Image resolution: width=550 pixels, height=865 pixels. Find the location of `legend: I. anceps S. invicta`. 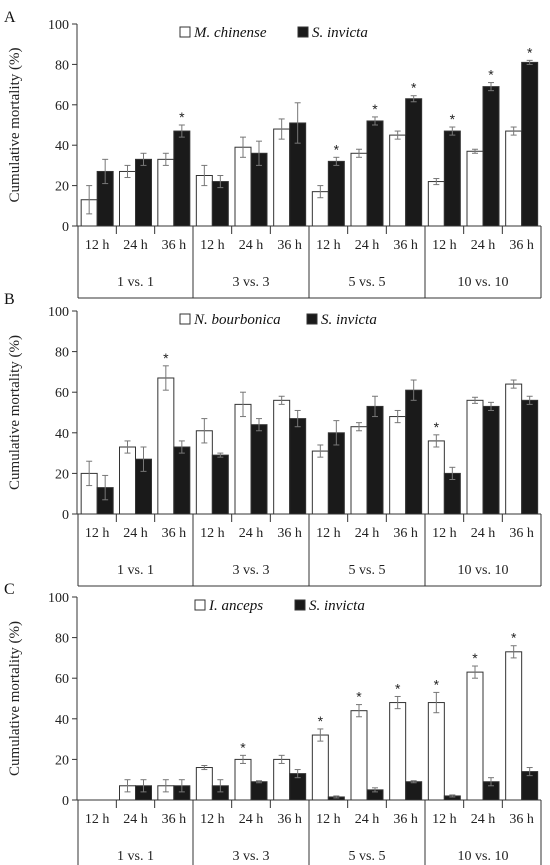

legend: I. anceps S. invicta is located at coordinates (279, 606).